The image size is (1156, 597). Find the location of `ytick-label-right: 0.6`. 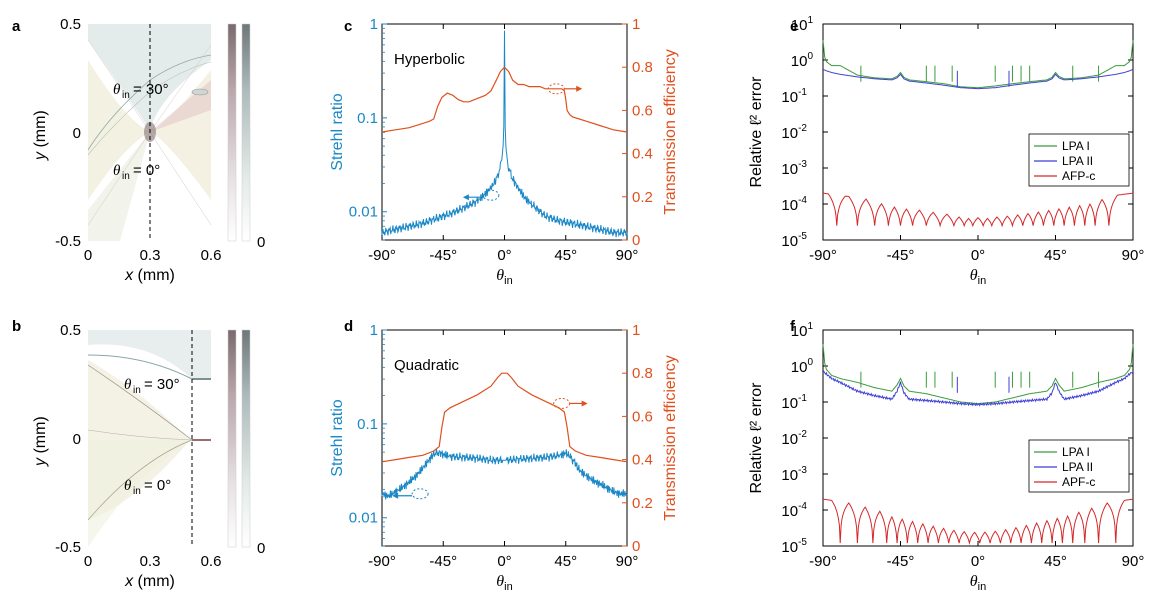

ytick-label-right: 0.6 is located at coordinates (642, 416).